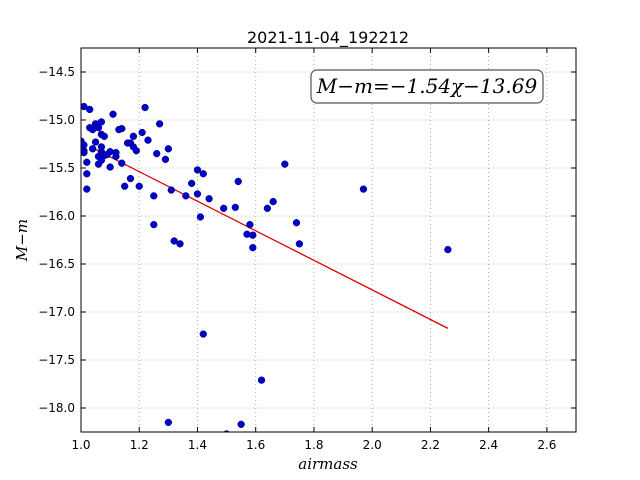  I want to click on y-tick-label: −16.5, so click(56, 264).